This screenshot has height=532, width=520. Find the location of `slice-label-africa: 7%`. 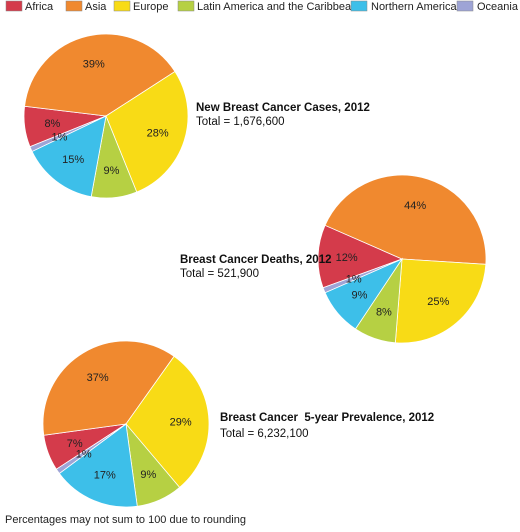

slice-label-africa: 7% is located at coordinates (75, 444).